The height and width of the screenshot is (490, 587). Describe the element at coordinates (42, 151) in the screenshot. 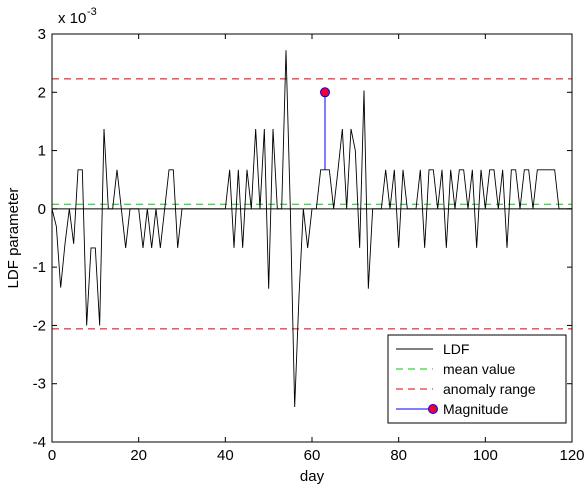

I see `y-tick-label: 1` at that location.